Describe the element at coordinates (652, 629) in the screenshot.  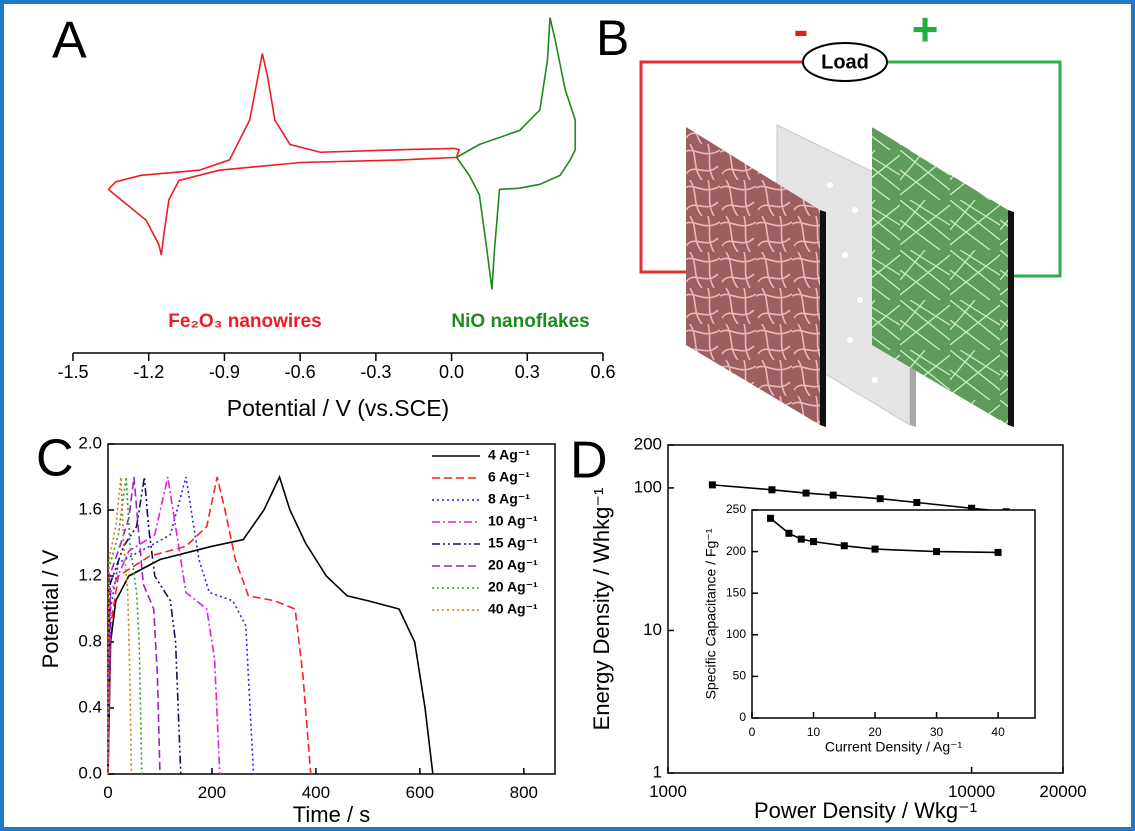
I see `y-tick-label: 10` at that location.